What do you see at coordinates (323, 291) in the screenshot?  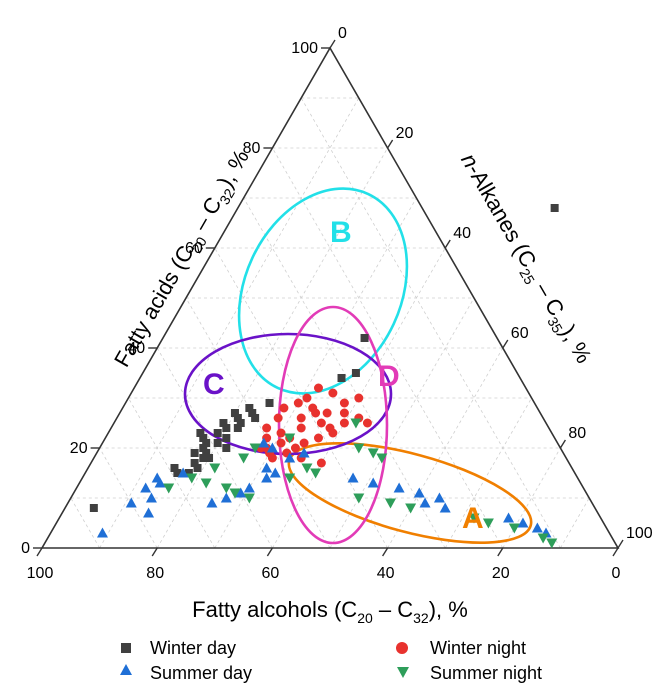 I see `region-ellipse-b` at bounding box center [323, 291].